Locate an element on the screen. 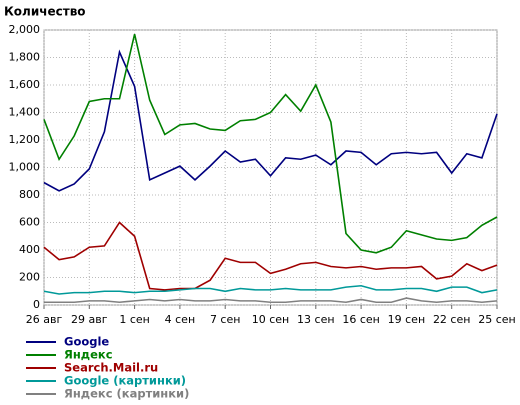  y-tick-label: 0 is located at coordinates (36, 304).